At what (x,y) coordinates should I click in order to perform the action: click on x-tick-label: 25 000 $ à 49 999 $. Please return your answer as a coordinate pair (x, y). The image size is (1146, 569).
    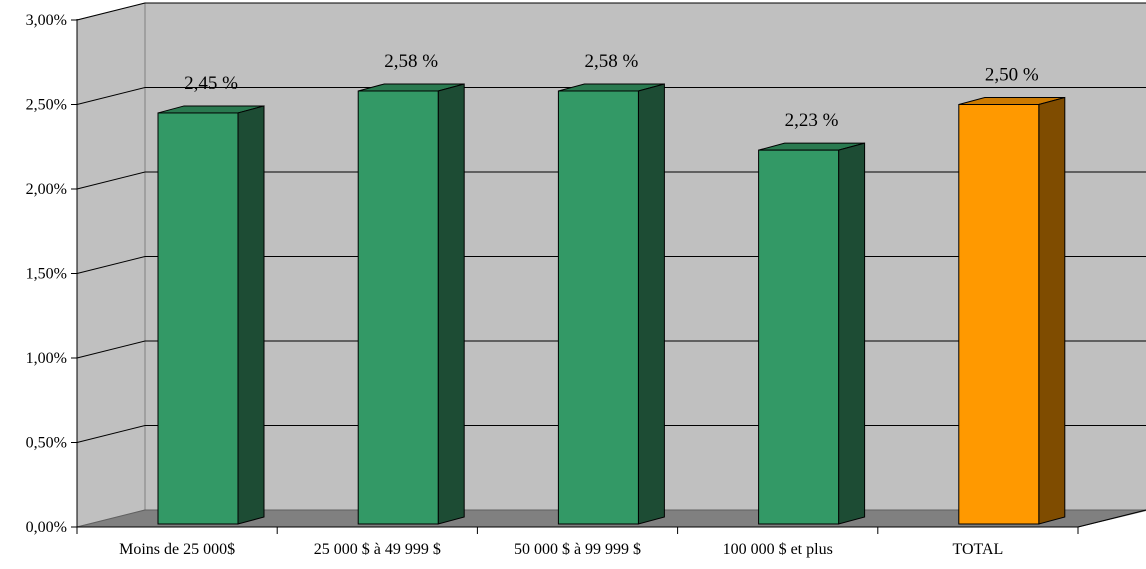
    Looking at the image, I should click on (377, 549).